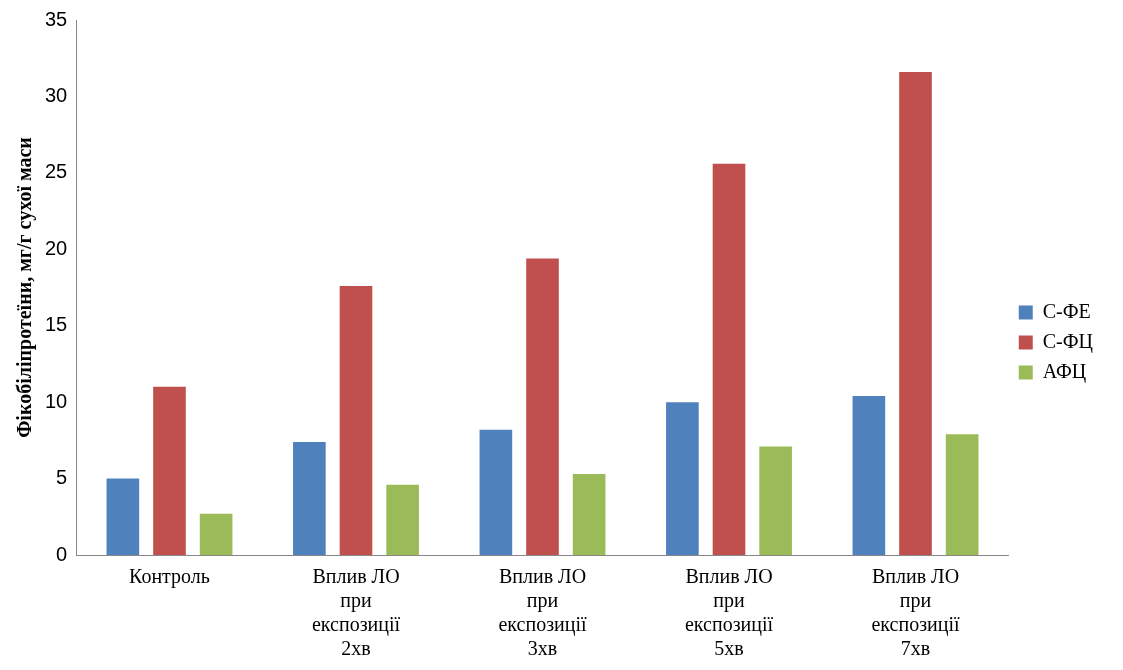  What do you see at coordinates (1064, 371) in the screenshot?
I see `legend-label: АФЦ` at bounding box center [1064, 371].